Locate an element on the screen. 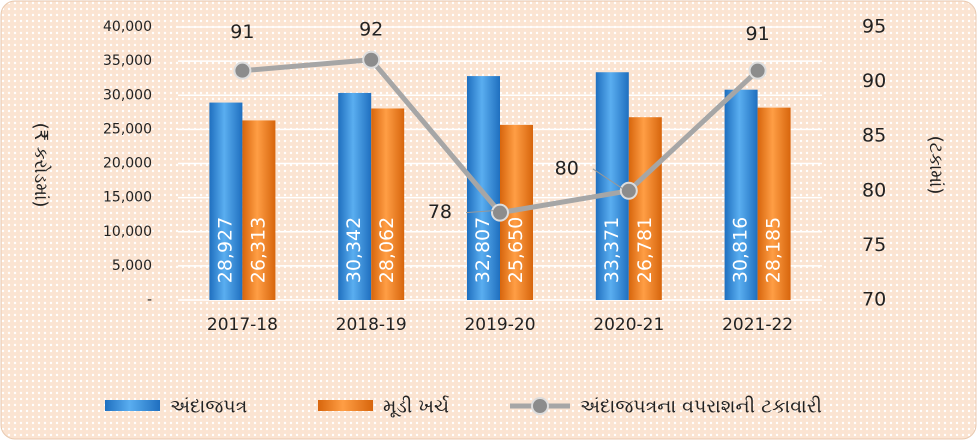 The height and width of the screenshot is (444, 977). y-tick-label: 25,000 is located at coordinates (127, 129).